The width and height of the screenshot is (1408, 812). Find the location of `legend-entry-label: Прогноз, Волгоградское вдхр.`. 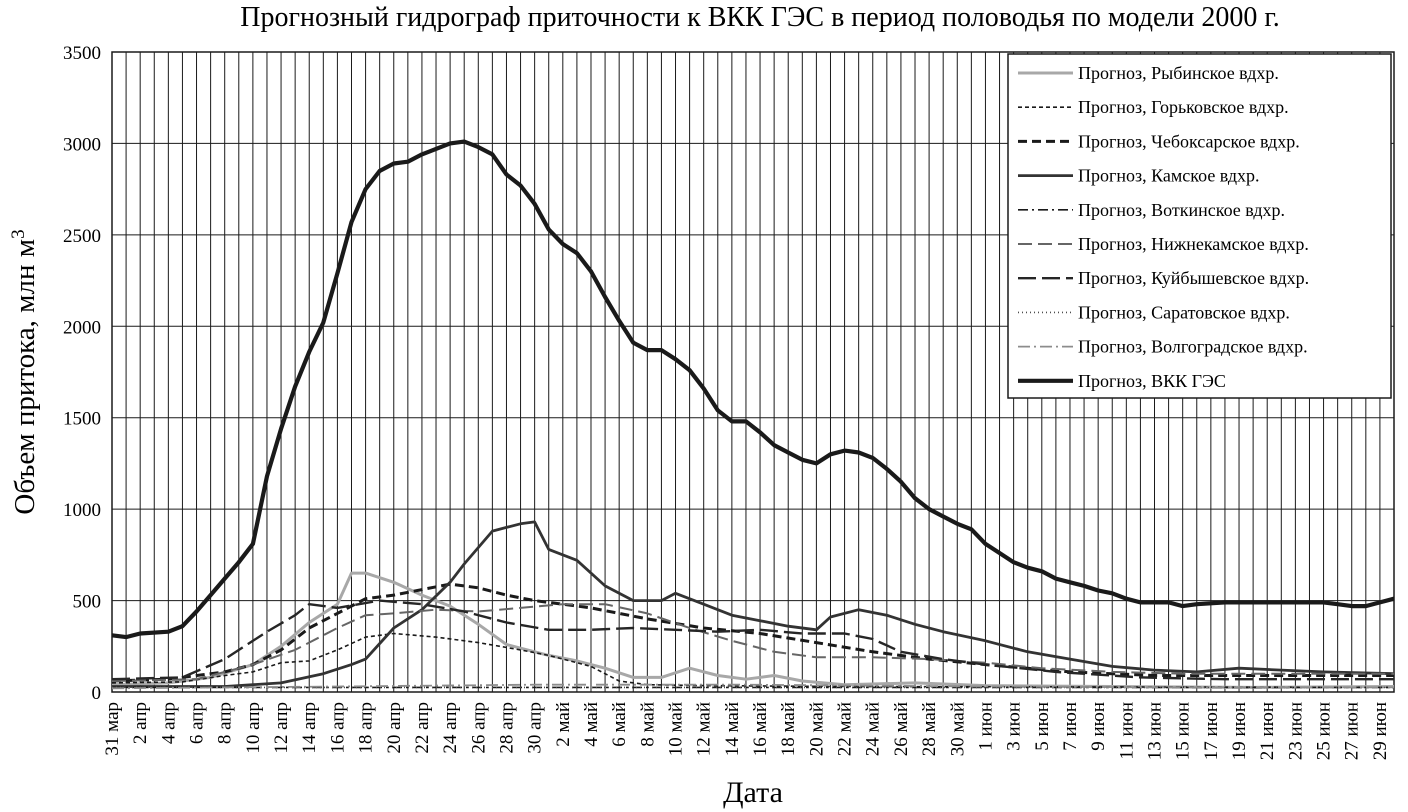

legend-entry-label: Прогноз, Волгоградское вдхр. is located at coordinates (1193, 347).